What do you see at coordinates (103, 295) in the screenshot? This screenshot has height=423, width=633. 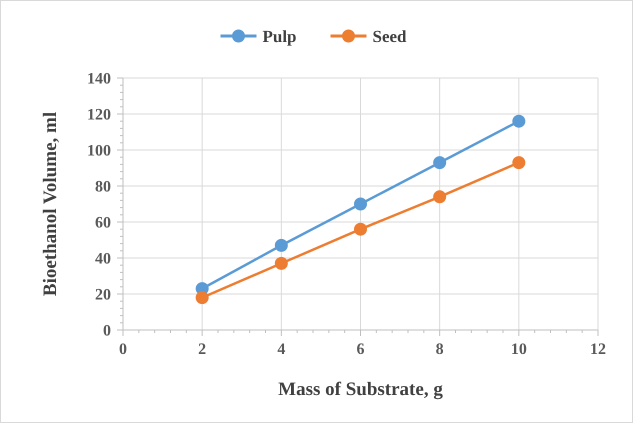 I see `y-tick-label: 20` at bounding box center [103, 295].